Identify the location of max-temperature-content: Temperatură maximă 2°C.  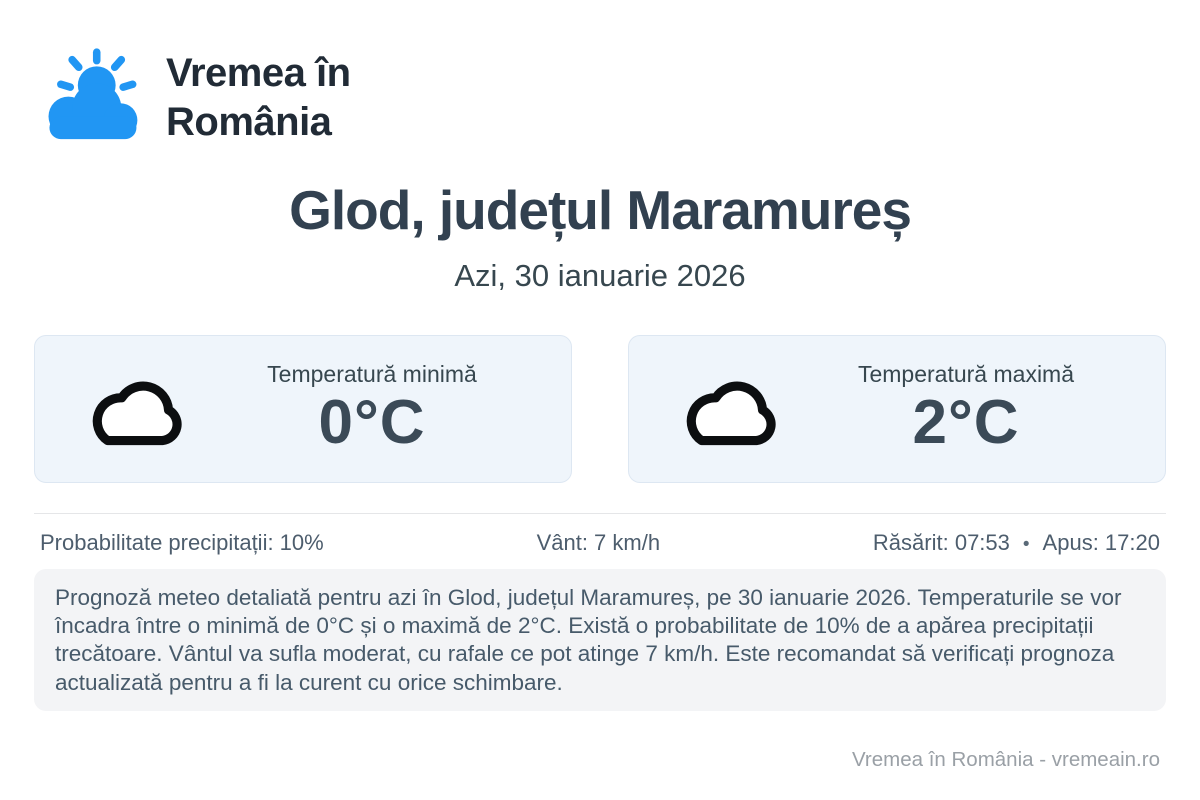
(966, 408).